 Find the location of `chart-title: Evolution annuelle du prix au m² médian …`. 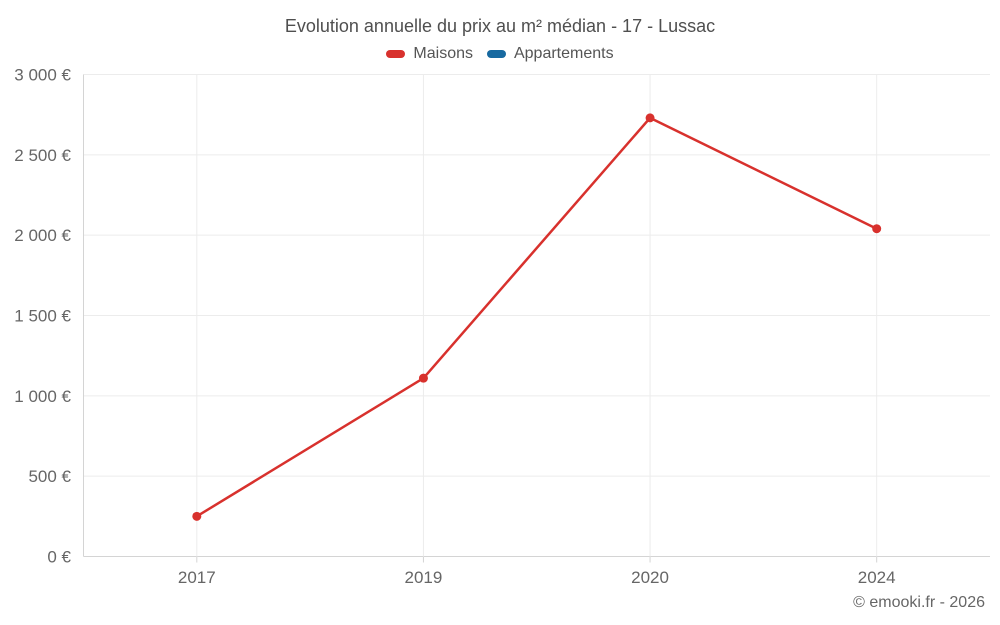

chart-title: Evolution annuelle du prix au m² médian … is located at coordinates (500, 26).